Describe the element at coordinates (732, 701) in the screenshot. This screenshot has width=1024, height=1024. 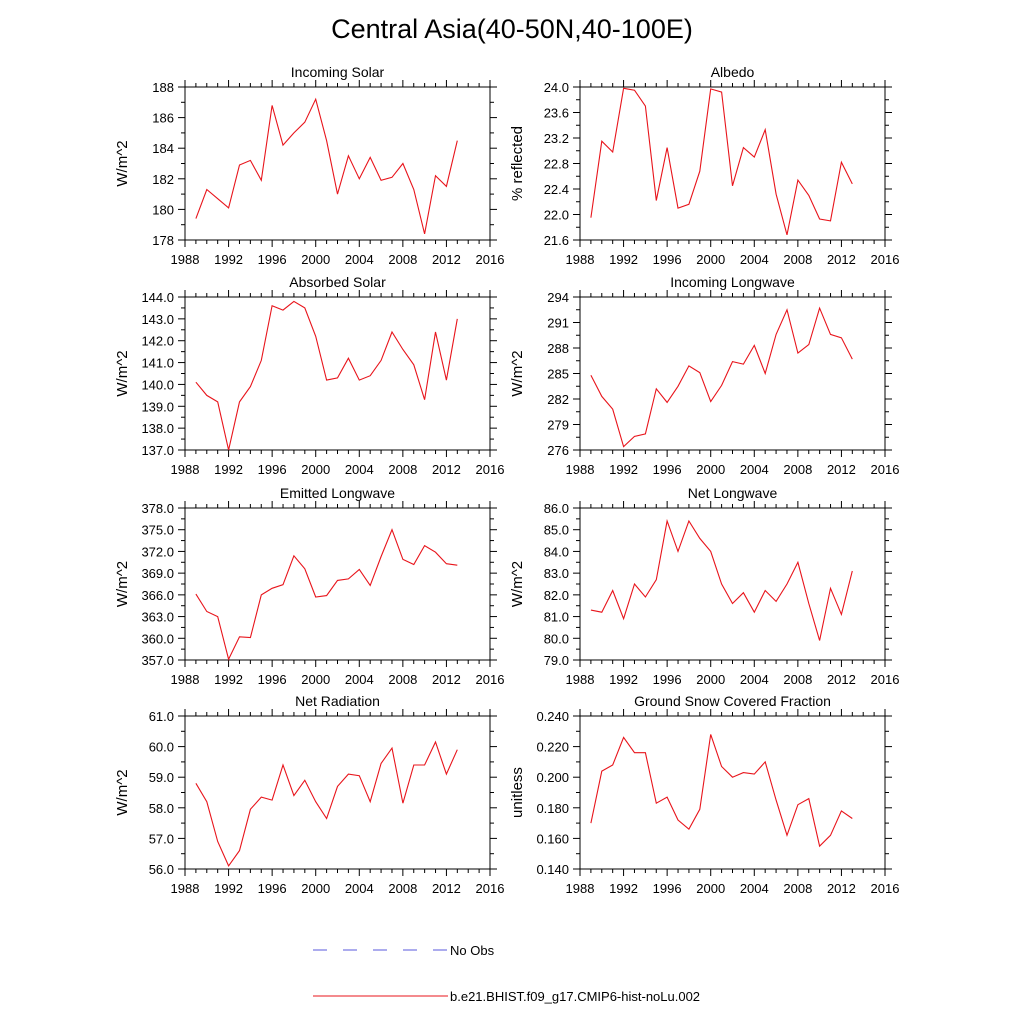
I see `panel-title: Ground Snow Covered Fraction` at that location.